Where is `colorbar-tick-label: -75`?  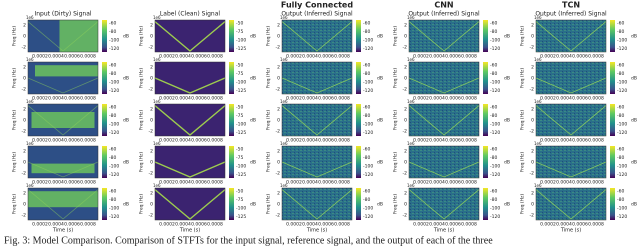 colorbar-tick-label: -75 is located at coordinates (239, 158).